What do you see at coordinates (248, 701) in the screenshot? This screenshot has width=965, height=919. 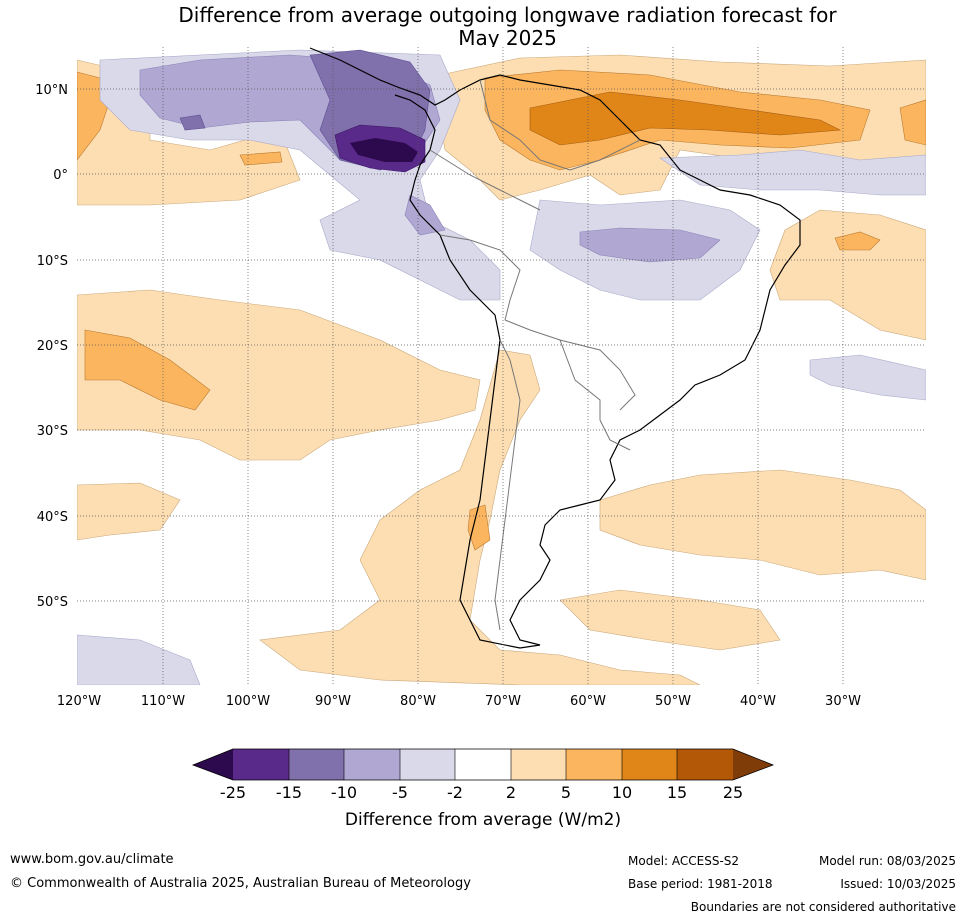 I see `lon-label-100w: 100°W` at bounding box center [248, 701].